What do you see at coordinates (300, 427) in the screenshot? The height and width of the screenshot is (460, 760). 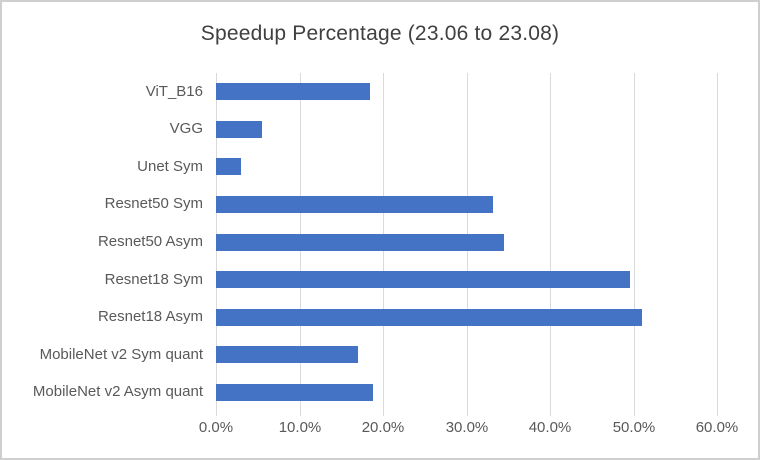 I see `x-tick-label: 10.0%` at bounding box center [300, 427].